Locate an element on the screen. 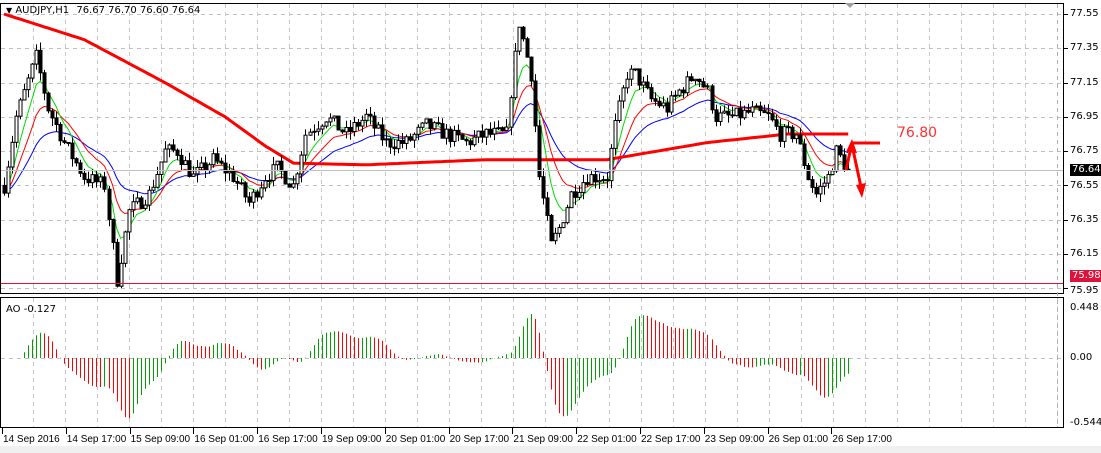 This screenshot has width=1101, height=453. price-tick: 76.35 is located at coordinates (1084, 219).